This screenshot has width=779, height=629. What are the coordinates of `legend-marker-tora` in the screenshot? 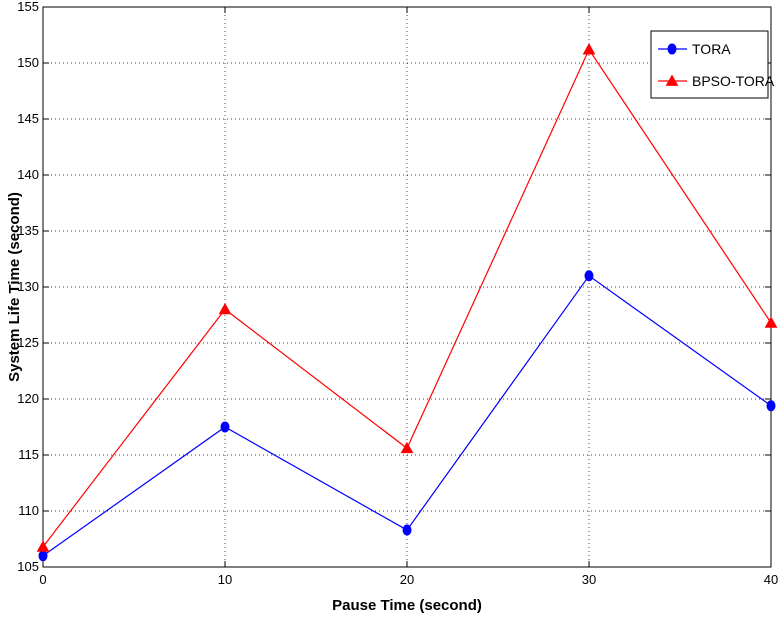 It's located at (672, 49).